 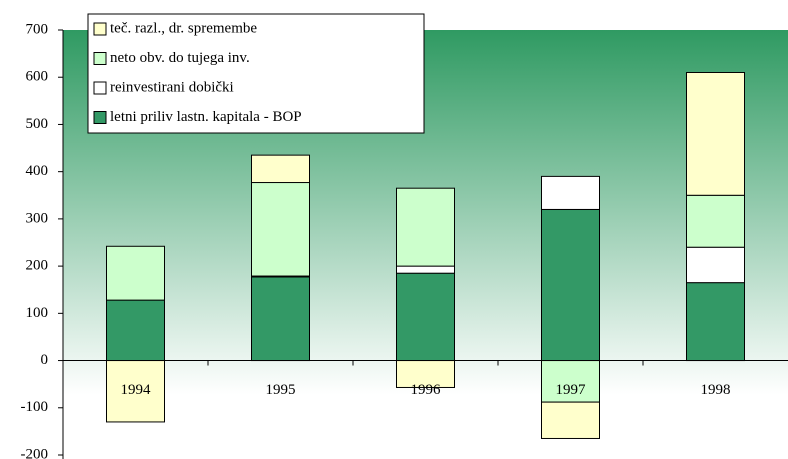 What do you see at coordinates (256, 73) in the screenshot?
I see `legend-box` at bounding box center [256, 73].